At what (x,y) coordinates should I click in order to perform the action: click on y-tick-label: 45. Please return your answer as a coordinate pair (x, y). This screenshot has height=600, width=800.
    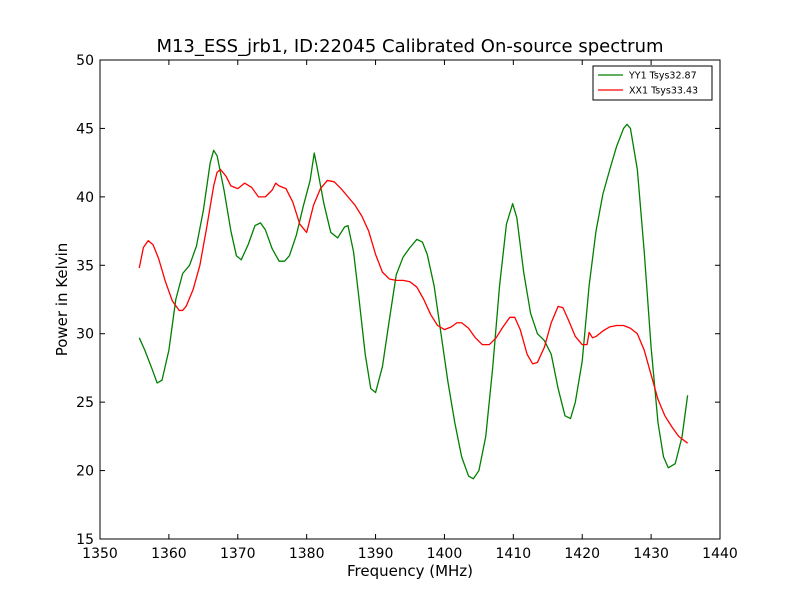
    Looking at the image, I should click on (85, 129).